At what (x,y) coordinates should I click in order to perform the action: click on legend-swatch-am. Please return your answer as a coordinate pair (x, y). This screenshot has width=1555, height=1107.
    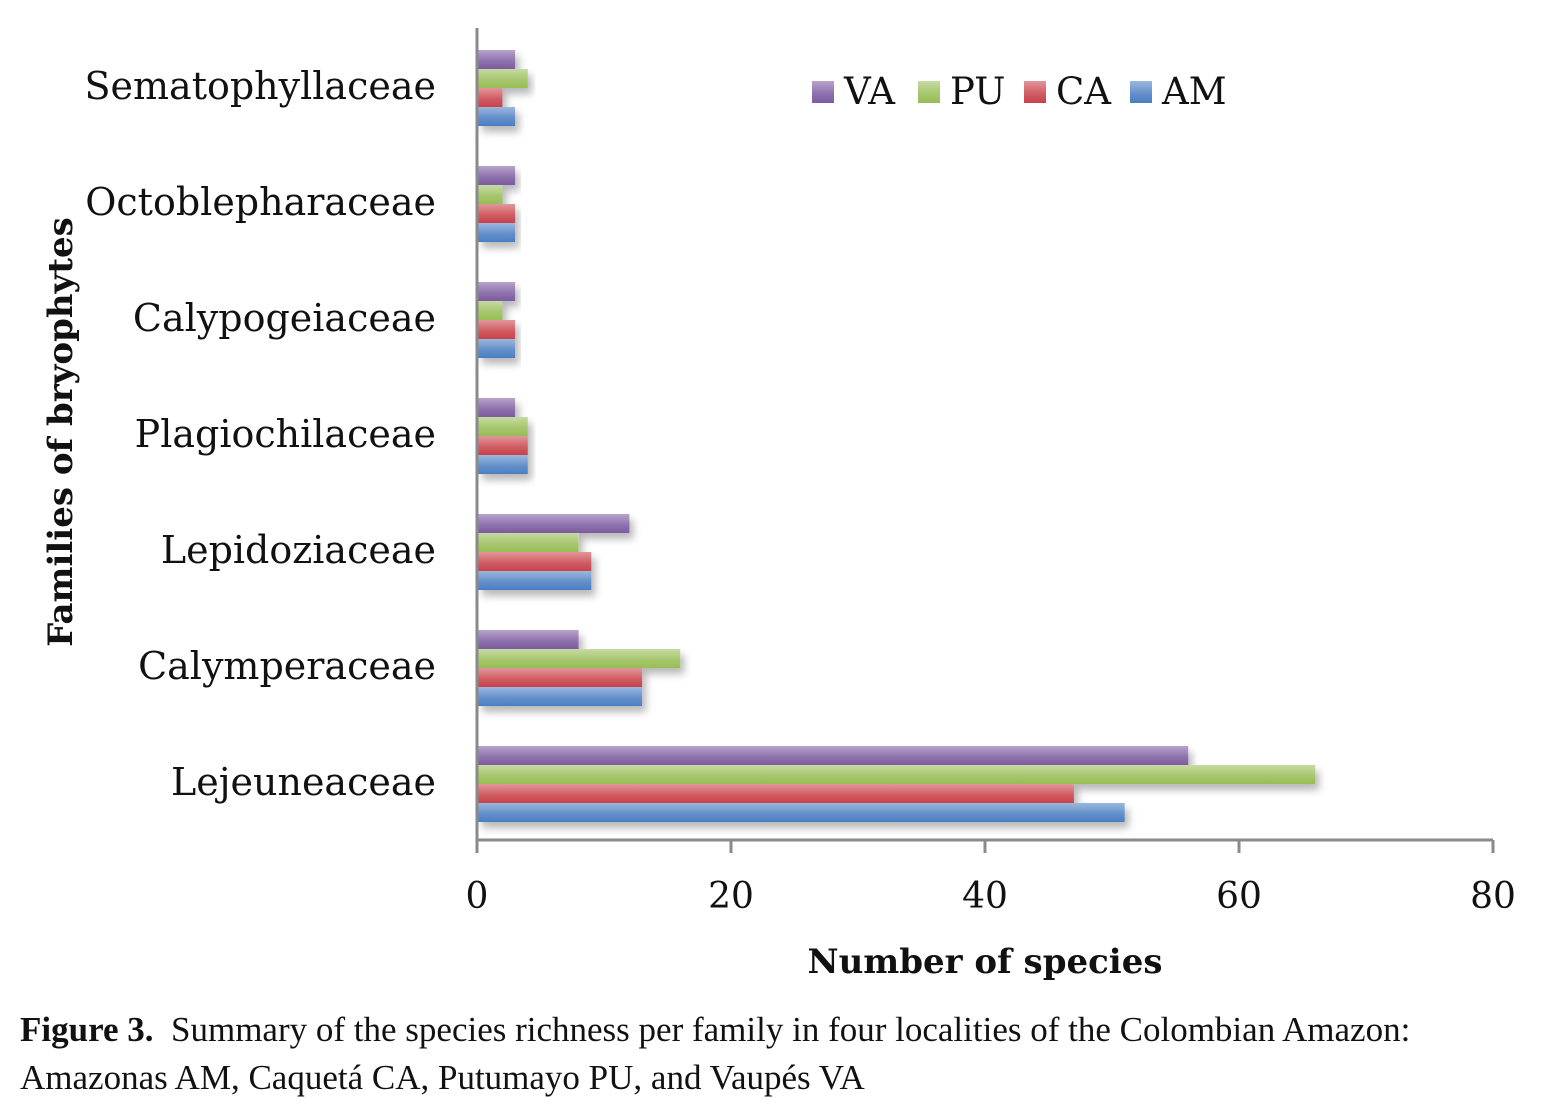
    Looking at the image, I should click on (1141, 92).